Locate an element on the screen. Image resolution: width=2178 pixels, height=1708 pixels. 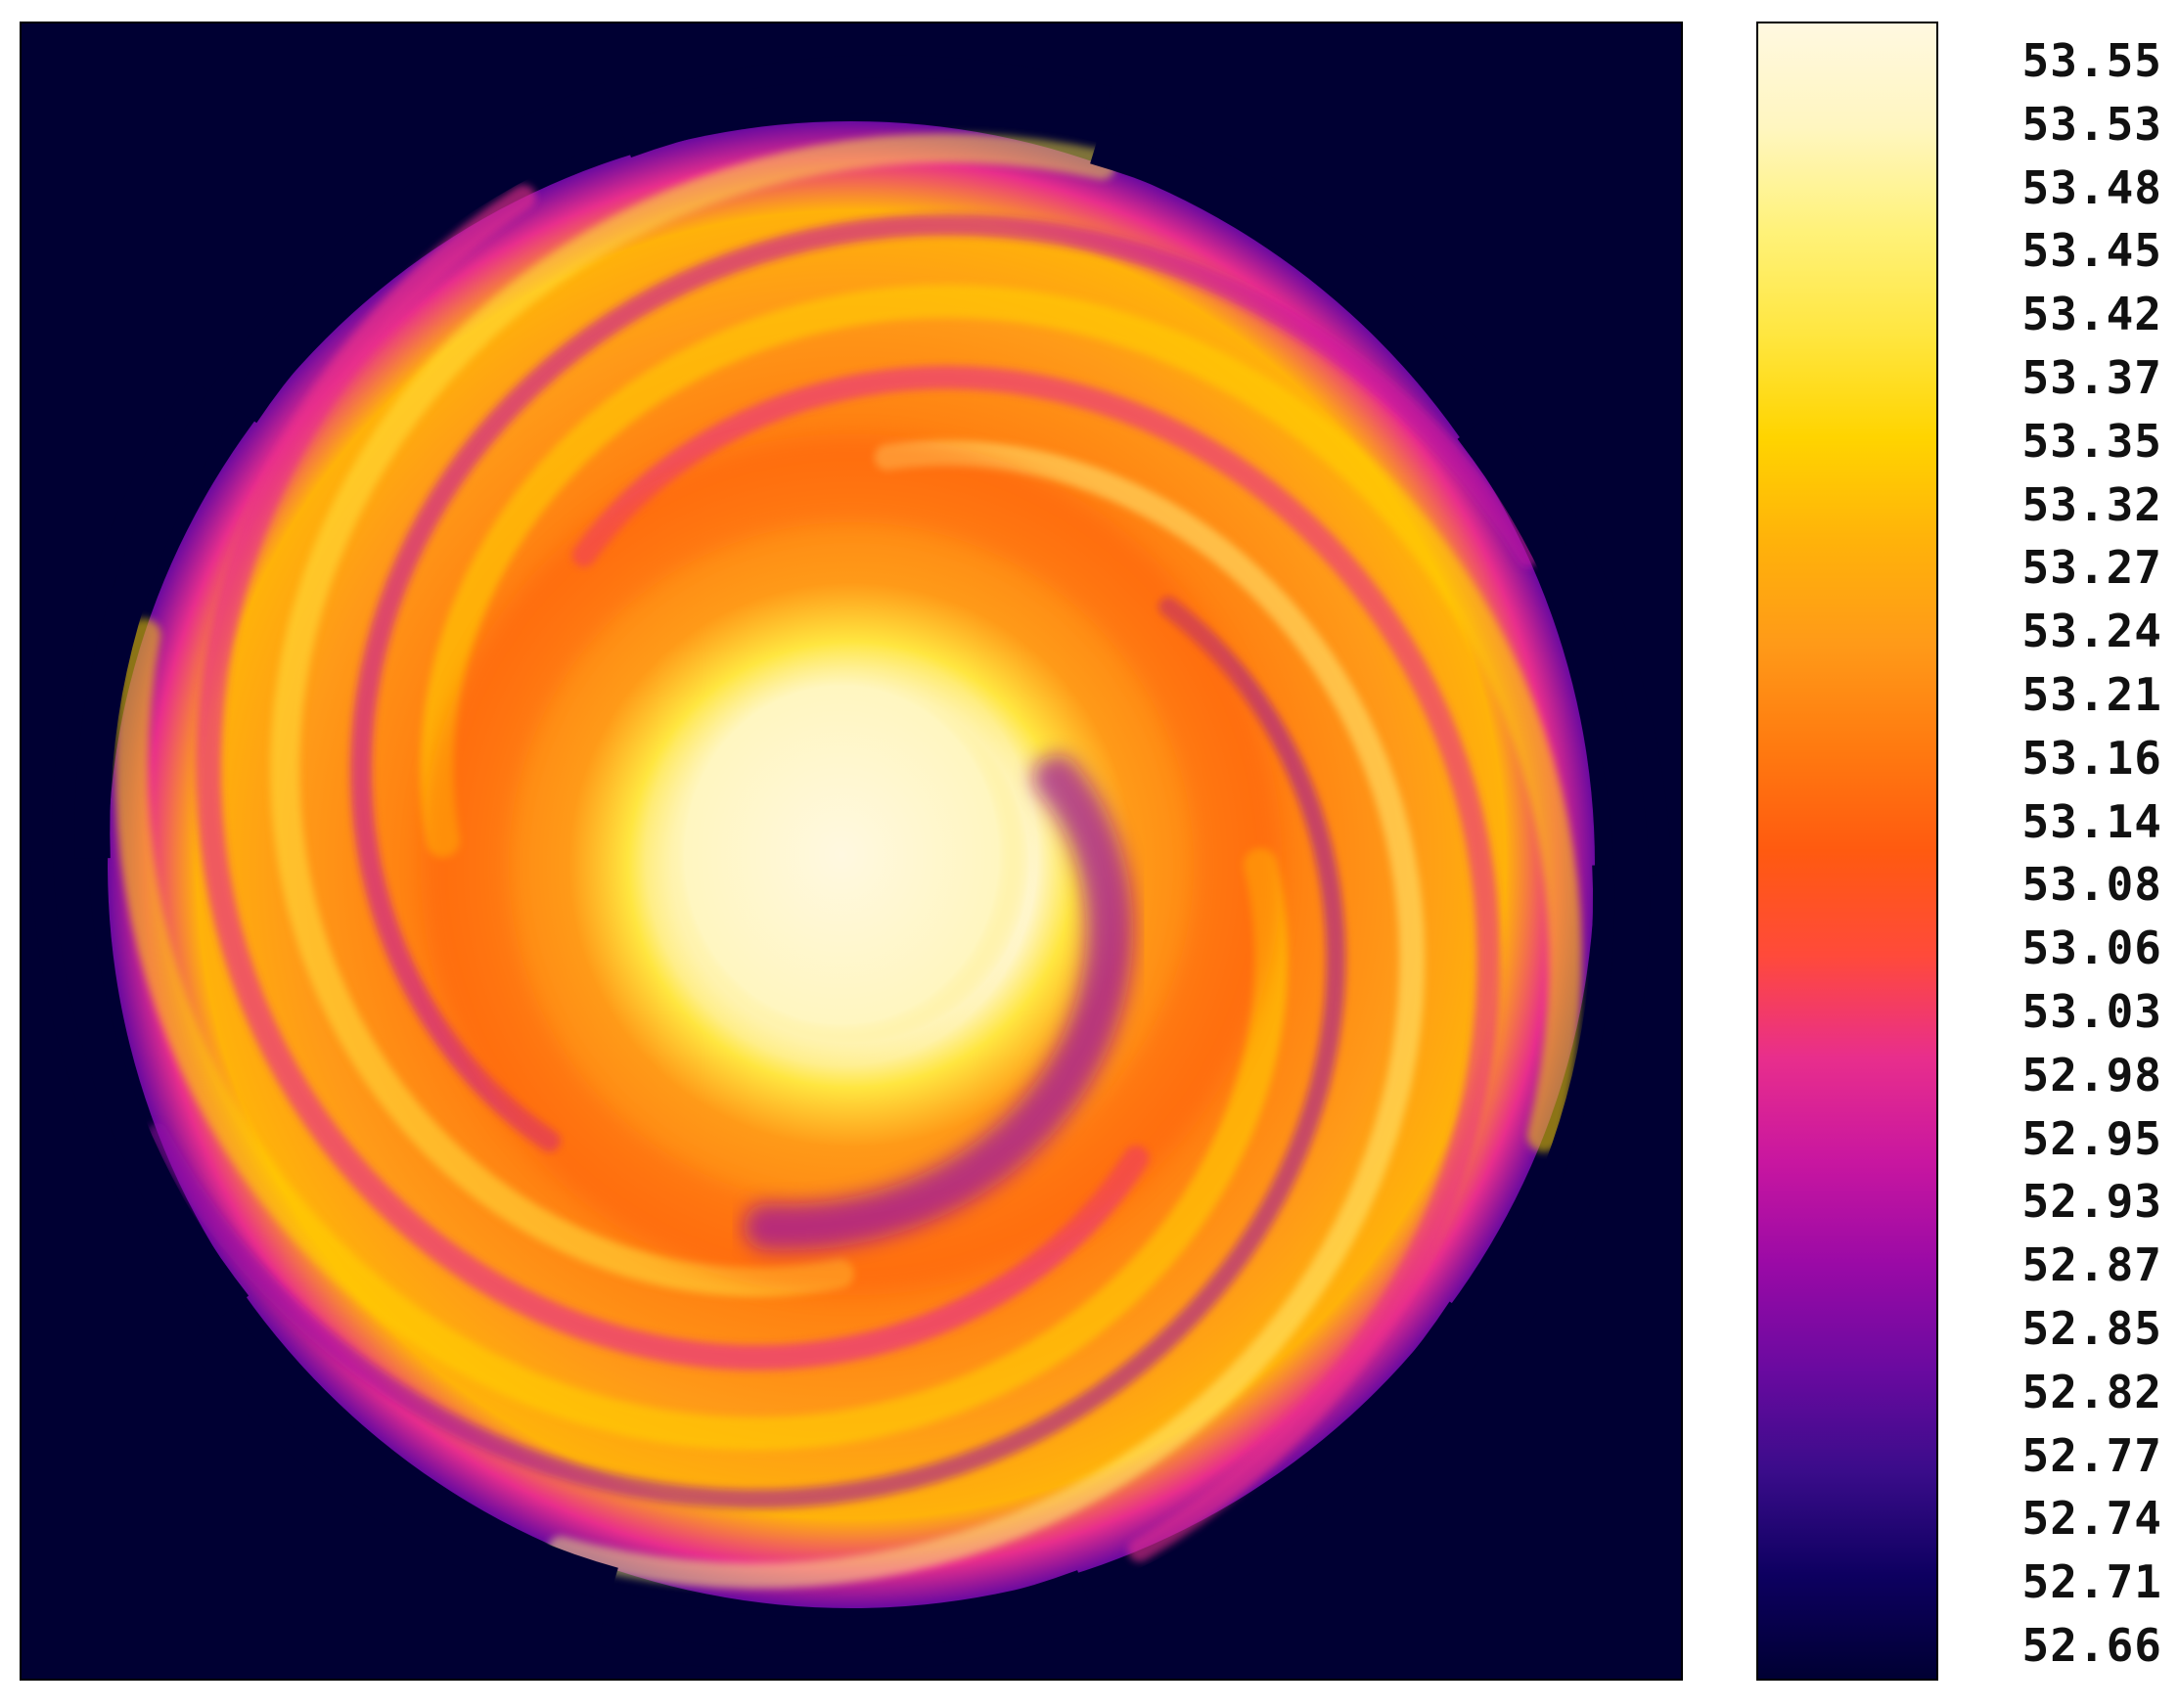
colorbar-tick-label: 52.95 is located at coordinates (2091, 1138).